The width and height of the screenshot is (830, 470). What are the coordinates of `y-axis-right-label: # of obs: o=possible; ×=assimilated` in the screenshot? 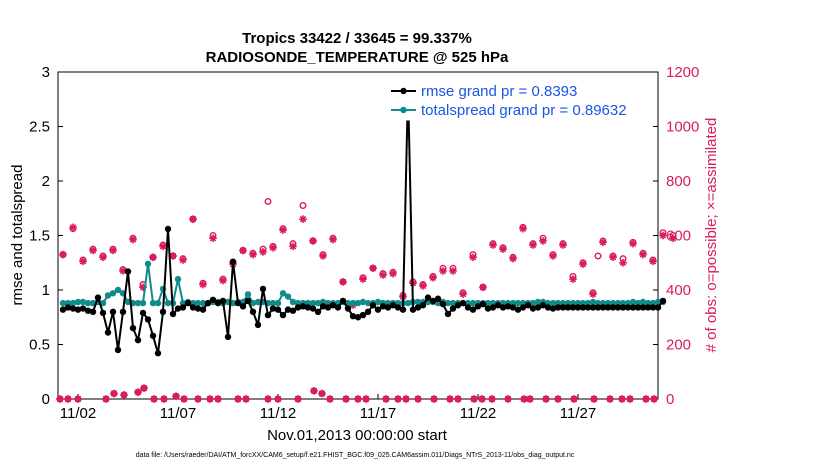 It's located at (711, 235).